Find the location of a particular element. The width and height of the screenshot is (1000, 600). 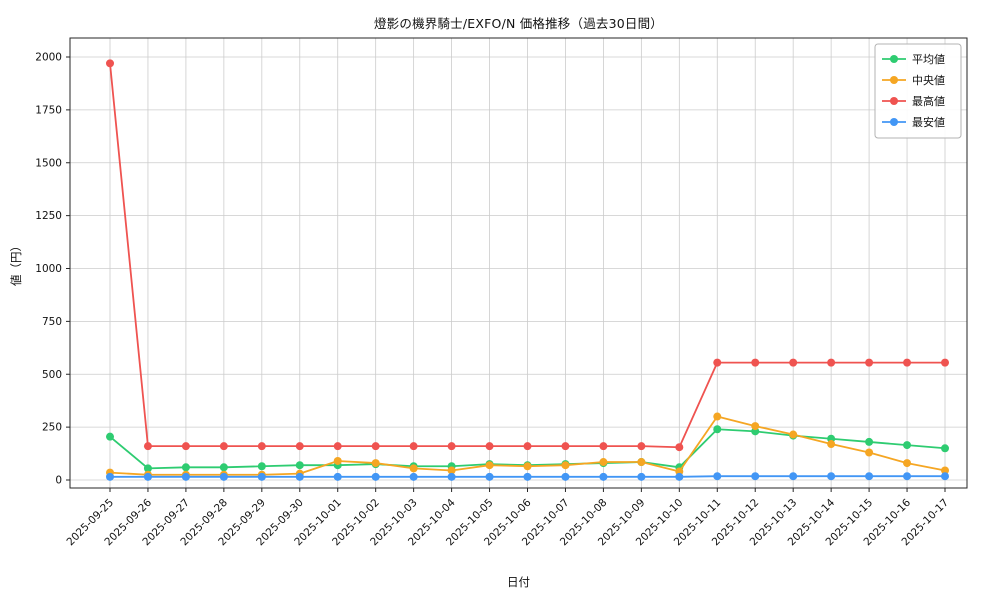

y-tick-label: 0 is located at coordinates (58, 481).